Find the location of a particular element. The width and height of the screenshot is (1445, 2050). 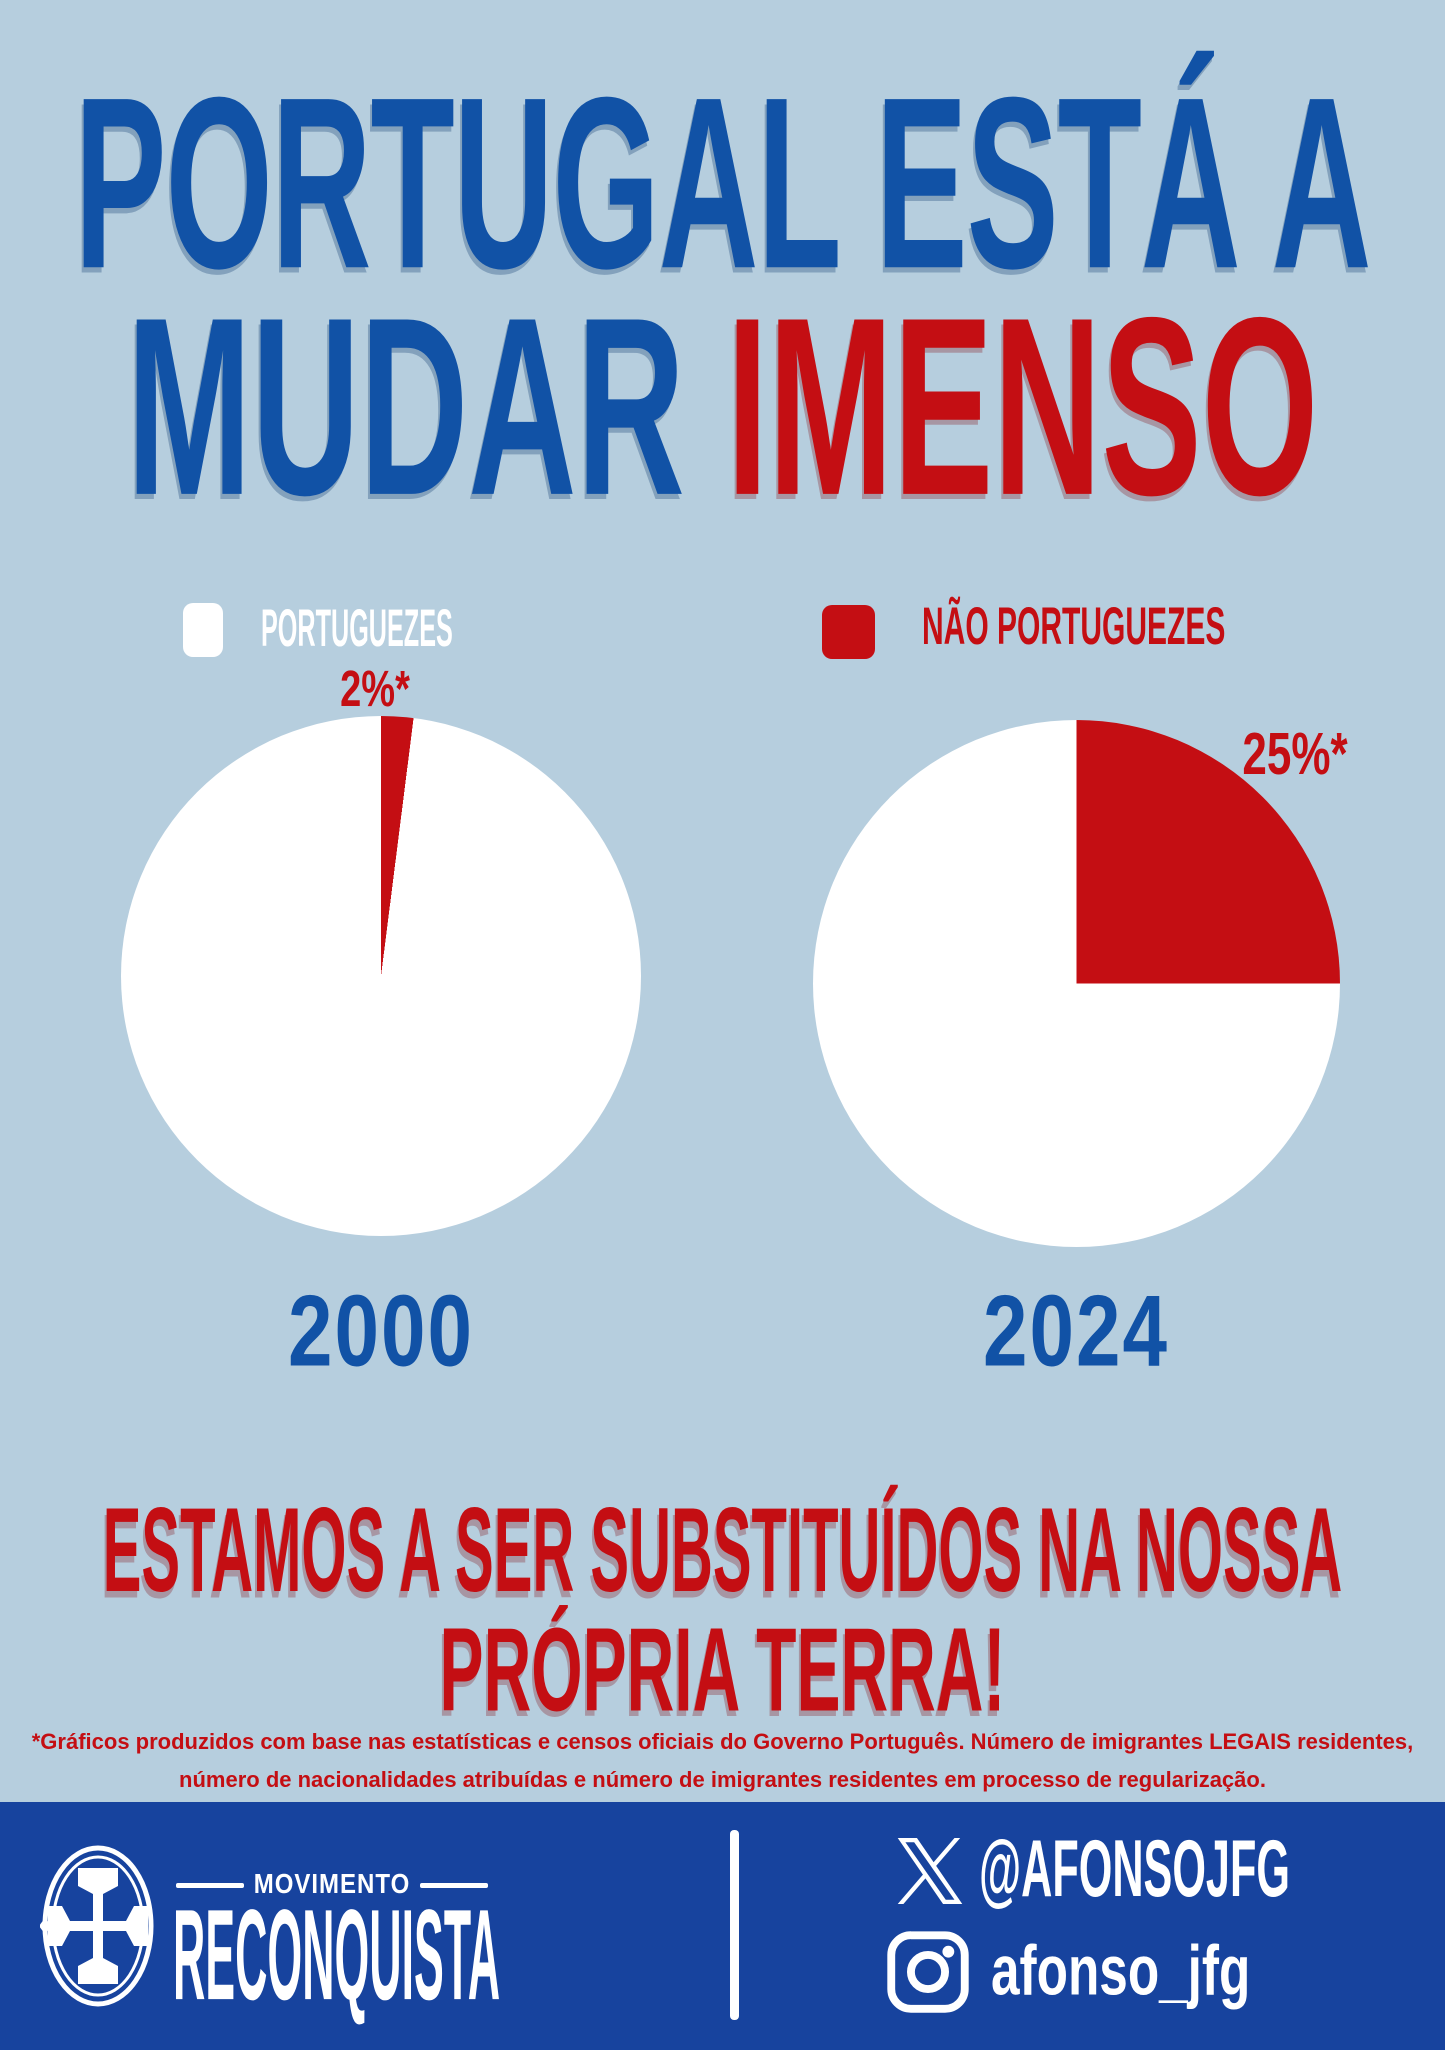

legend-portuguezes-label: PORTUGUEZES is located at coordinates (357, 629).